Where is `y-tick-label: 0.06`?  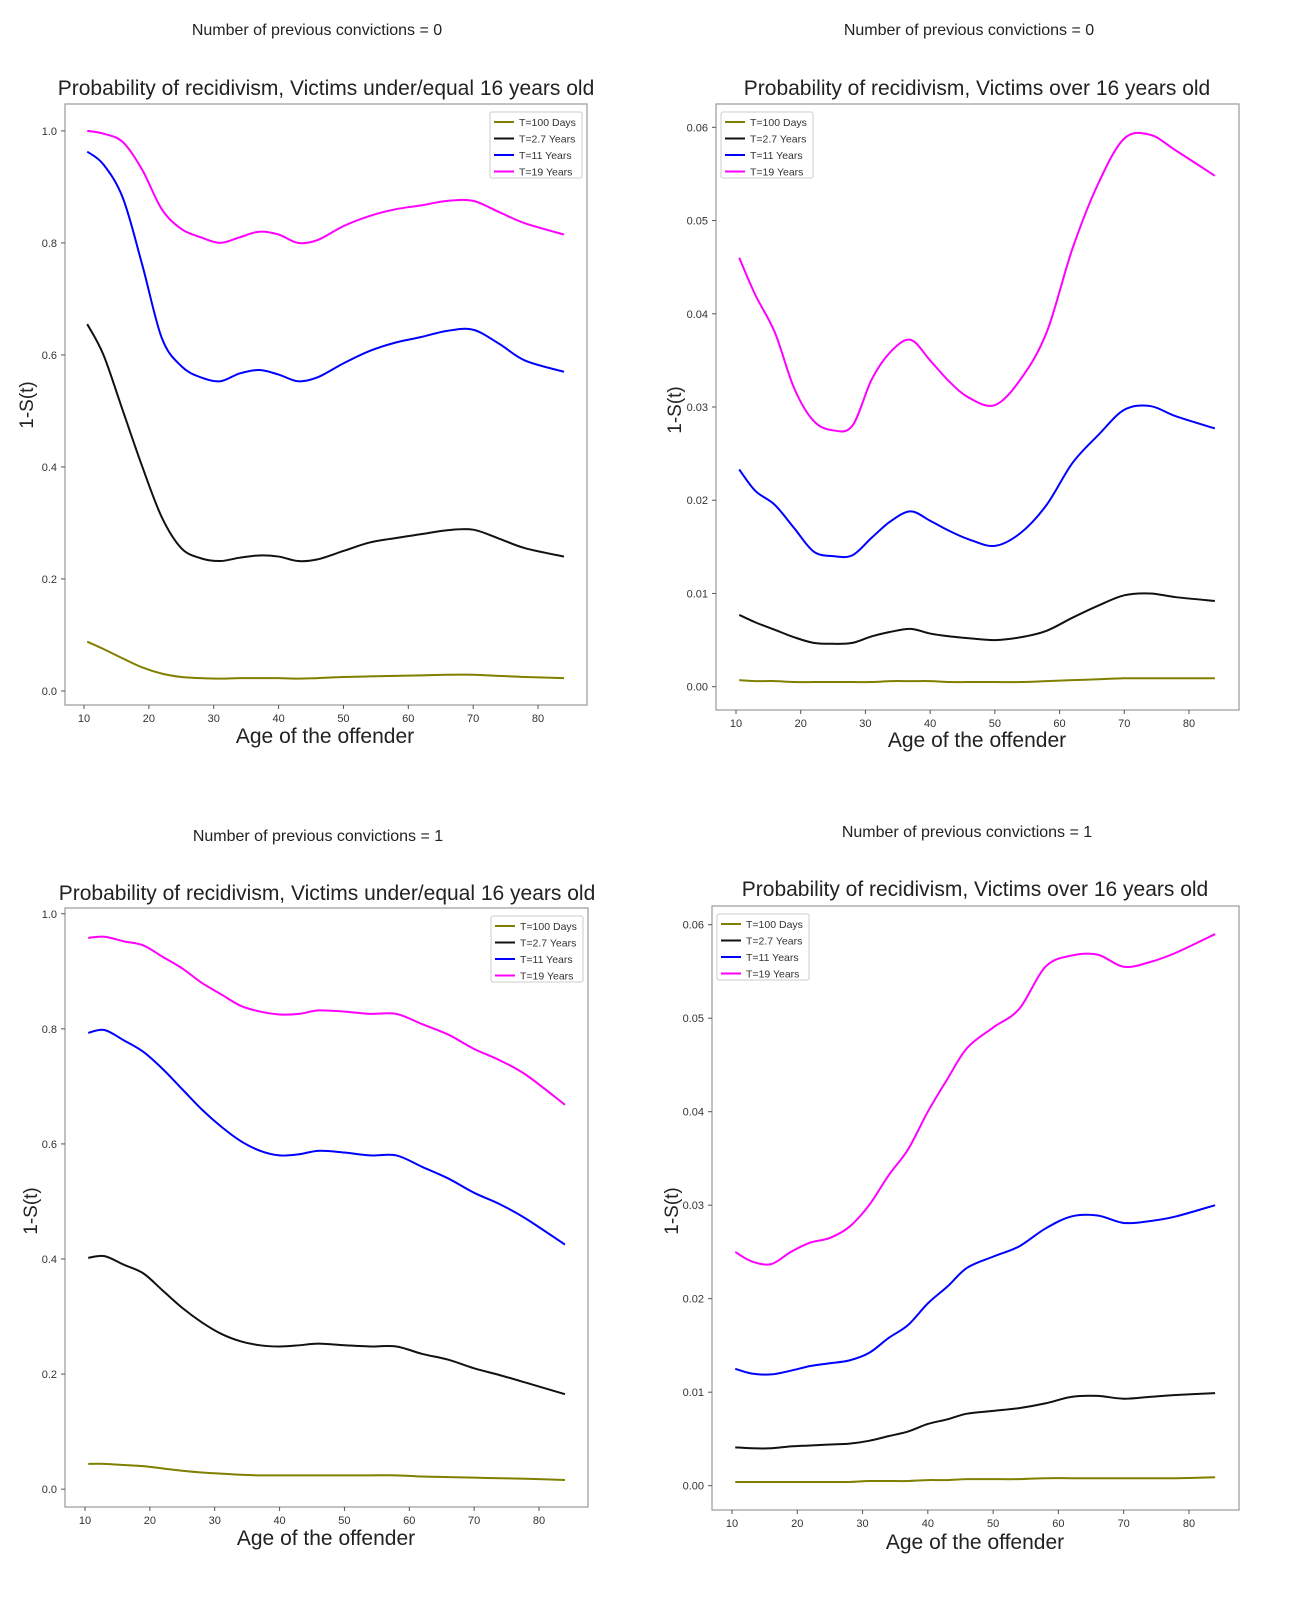
y-tick-label: 0.06 is located at coordinates (693, 926).